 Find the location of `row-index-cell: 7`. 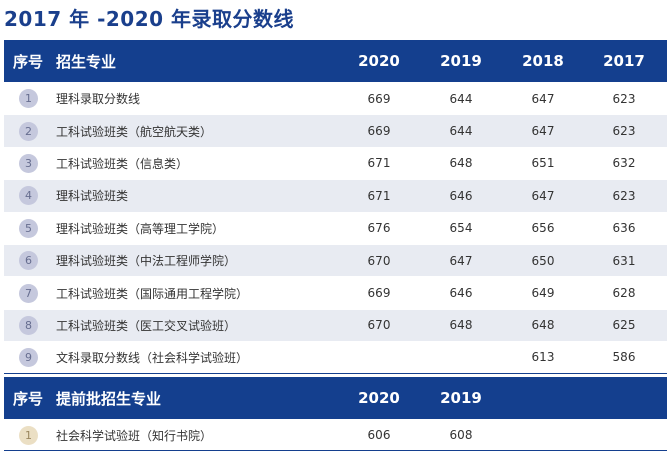

row-index-cell: 7 is located at coordinates (25, 292).